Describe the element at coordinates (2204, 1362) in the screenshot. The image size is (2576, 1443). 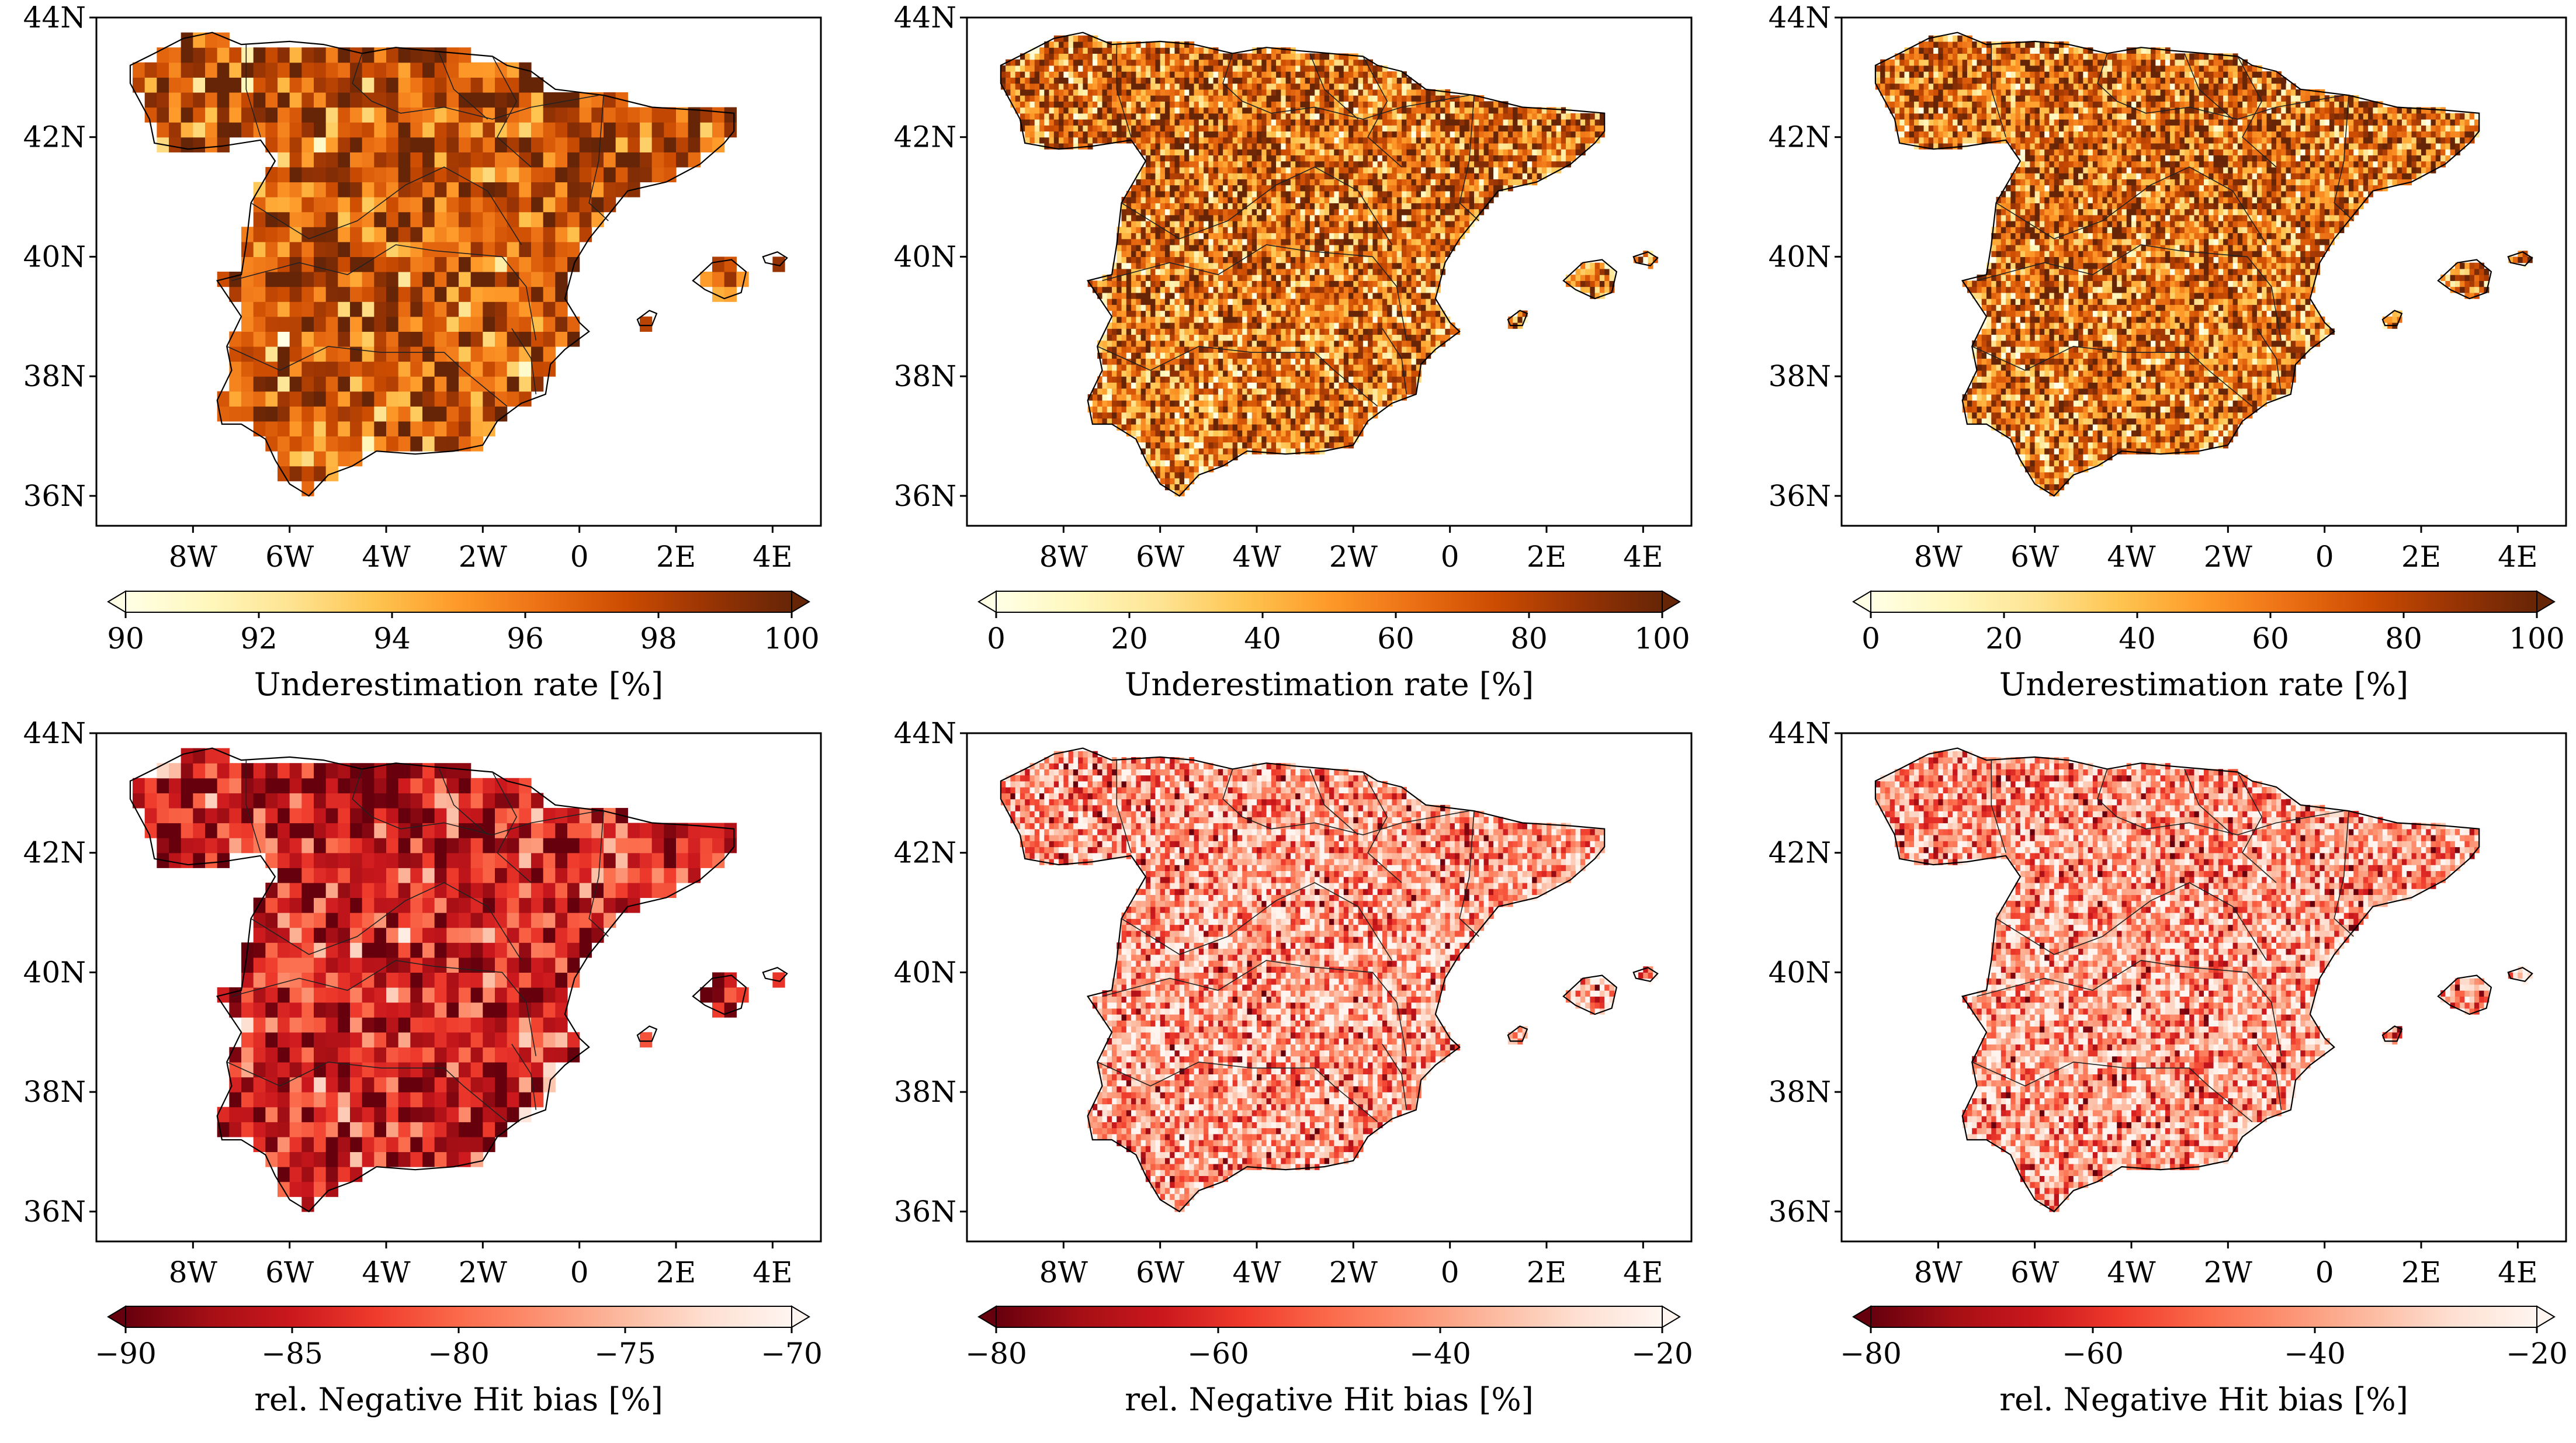
I see `colorbar-bottom-right: −80 −60 −40 −20 rel. Negative Hit bias [%]` at that location.